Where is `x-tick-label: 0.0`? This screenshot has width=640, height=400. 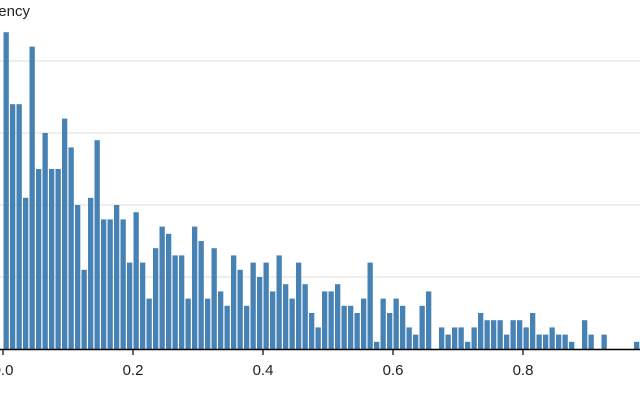
x-tick-label: 0.0 is located at coordinates (6, 370).